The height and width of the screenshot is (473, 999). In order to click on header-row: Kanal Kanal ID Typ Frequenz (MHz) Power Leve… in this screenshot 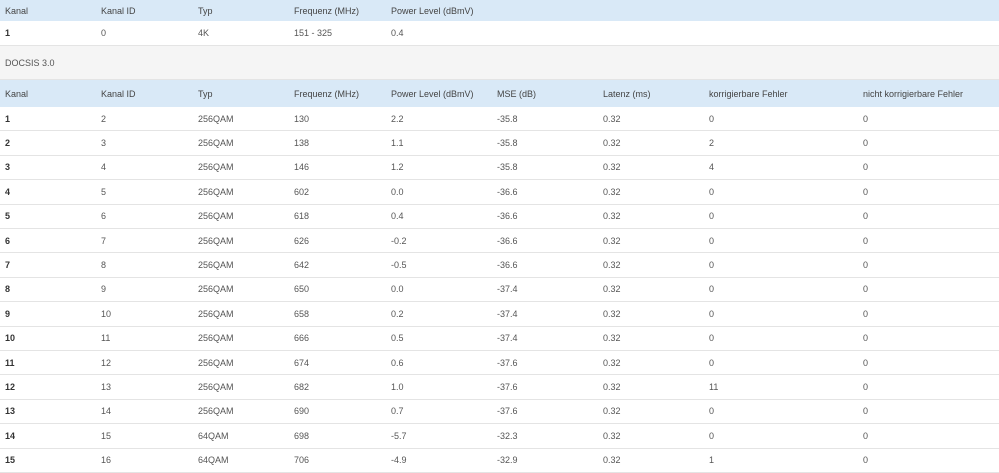, I will do `click(499, 93)`.